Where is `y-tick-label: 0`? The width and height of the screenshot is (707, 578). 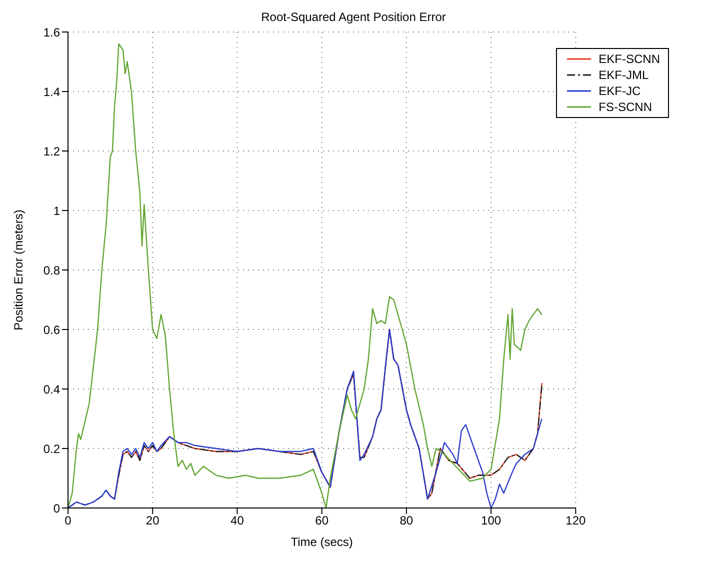
y-tick-label: 0 is located at coordinates (56, 508).